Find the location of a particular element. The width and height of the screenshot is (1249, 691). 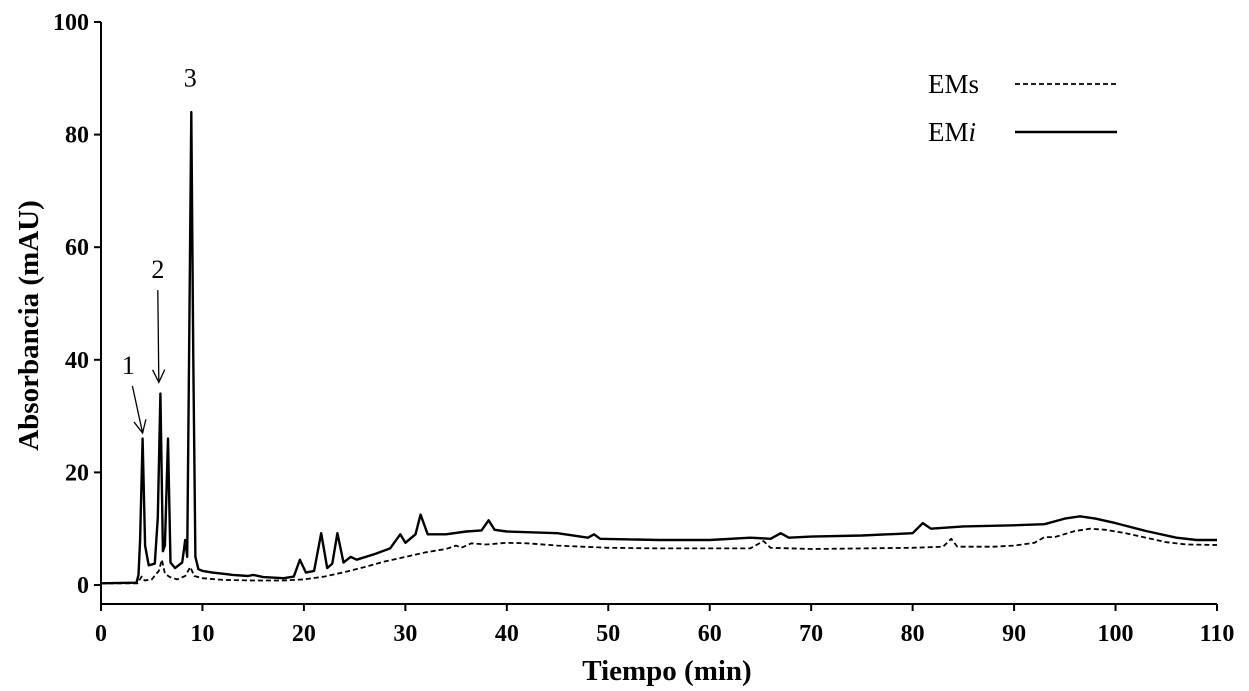

x-tick-label: 50 is located at coordinates (608, 634).